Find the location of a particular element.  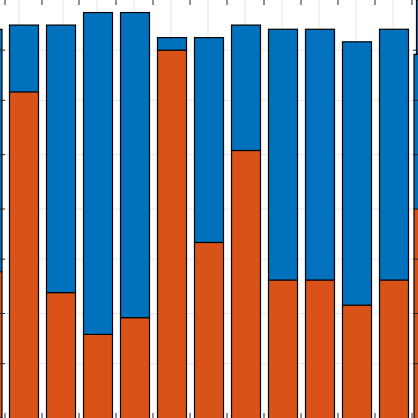

bar-partial-left-lower is located at coordinates (1, 344).